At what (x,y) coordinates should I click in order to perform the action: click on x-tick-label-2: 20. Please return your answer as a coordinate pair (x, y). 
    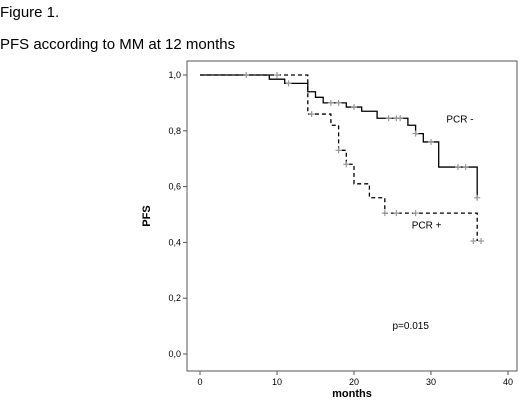
    Looking at the image, I should click on (354, 382).